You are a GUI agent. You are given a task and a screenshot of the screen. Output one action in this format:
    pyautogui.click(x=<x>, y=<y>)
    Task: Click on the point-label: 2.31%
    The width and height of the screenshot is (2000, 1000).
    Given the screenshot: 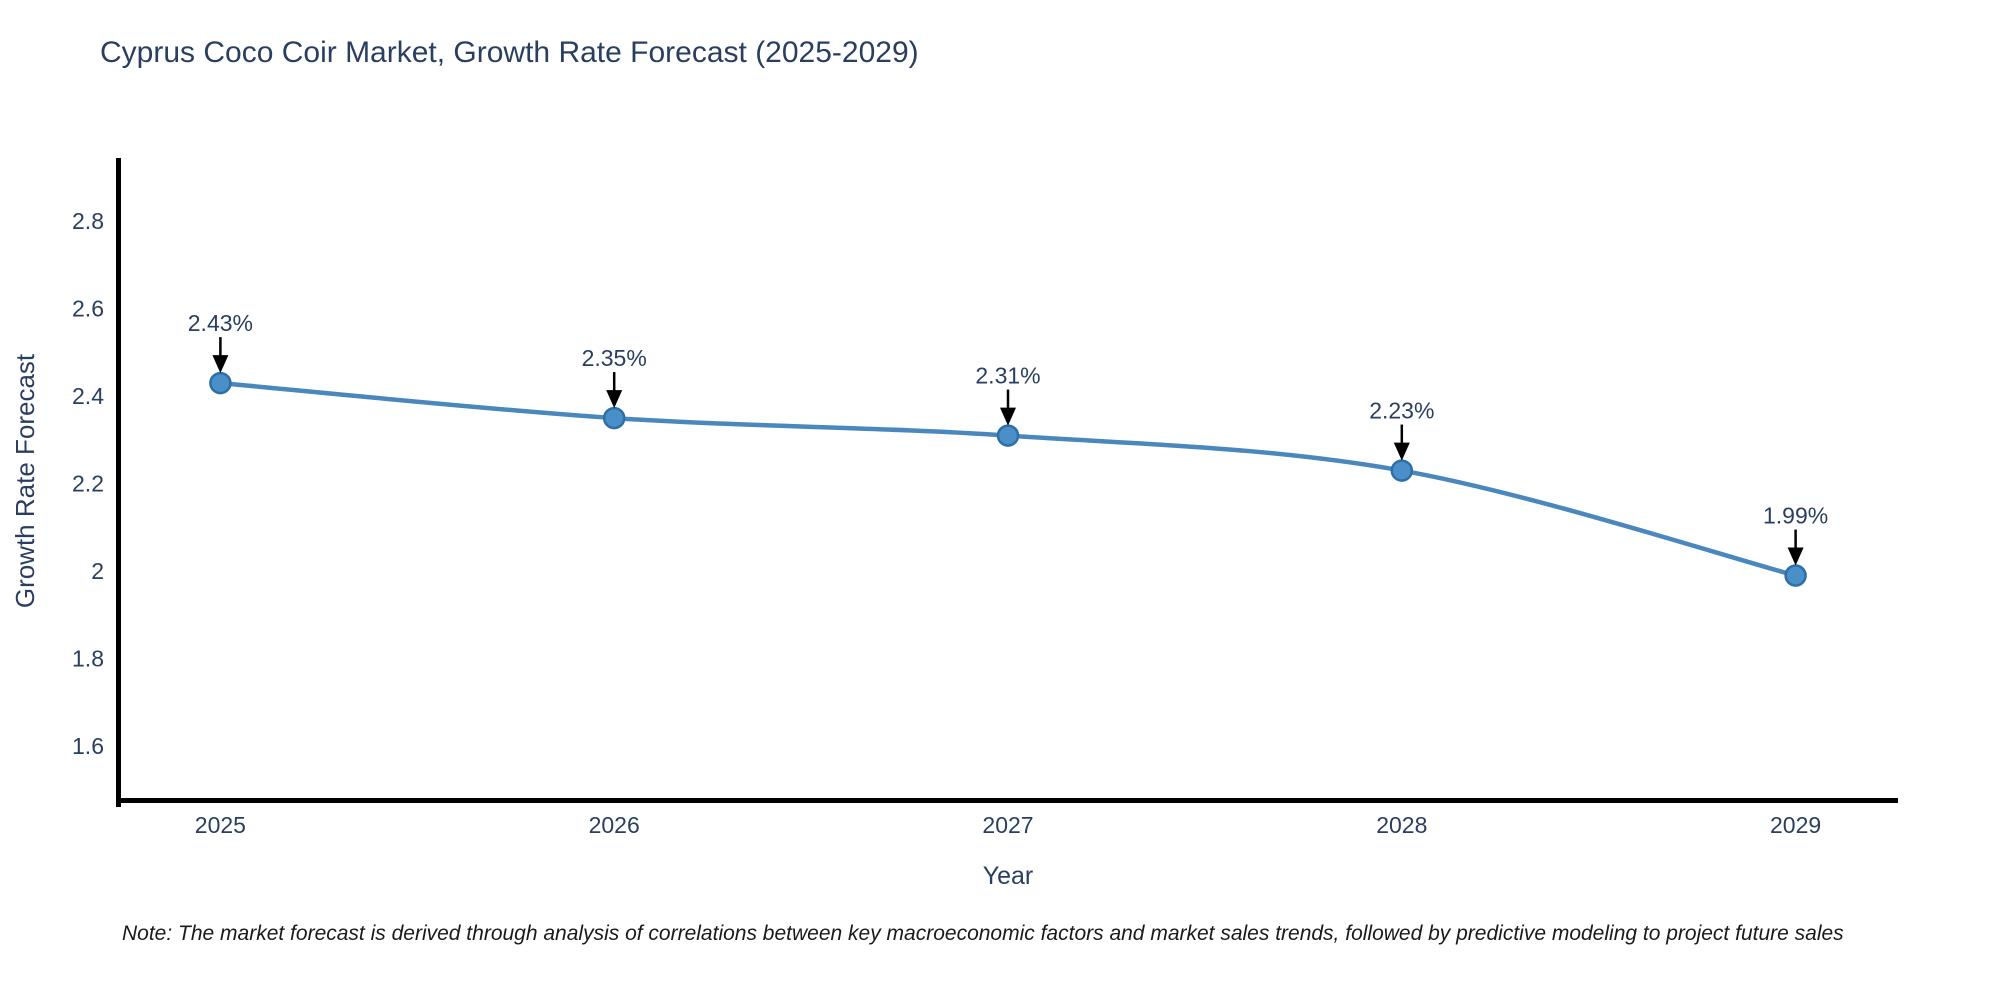 What is the action you would take?
    pyautogui.click(x=1007, y=376)
    